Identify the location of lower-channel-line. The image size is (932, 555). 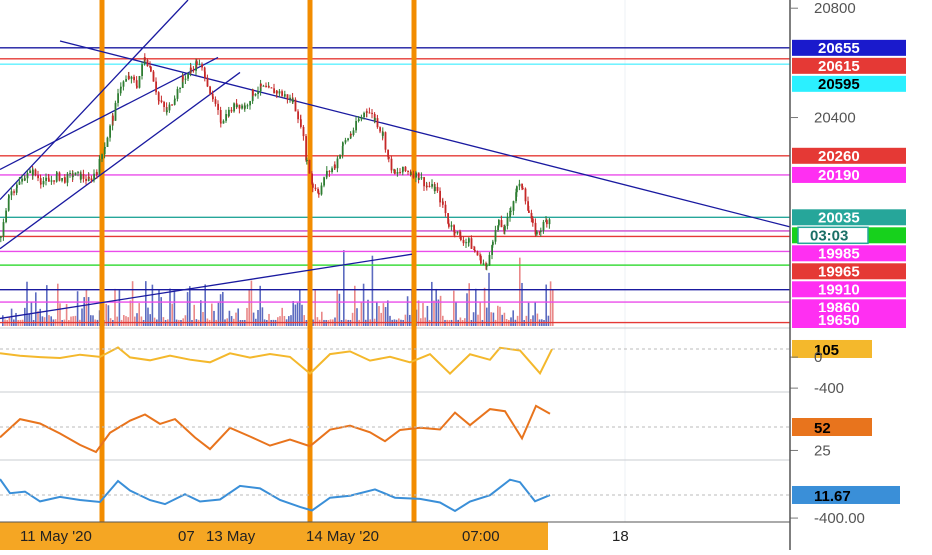
(120, 160).